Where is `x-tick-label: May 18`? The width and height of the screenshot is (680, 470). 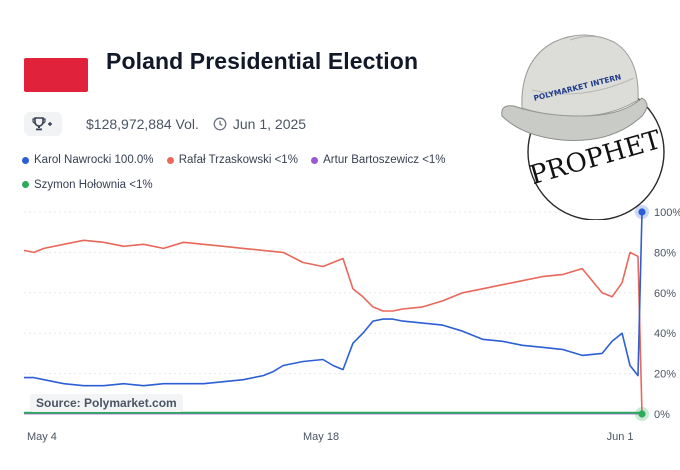 x-tick-label: May 18 is located at coordinates (321, 437).